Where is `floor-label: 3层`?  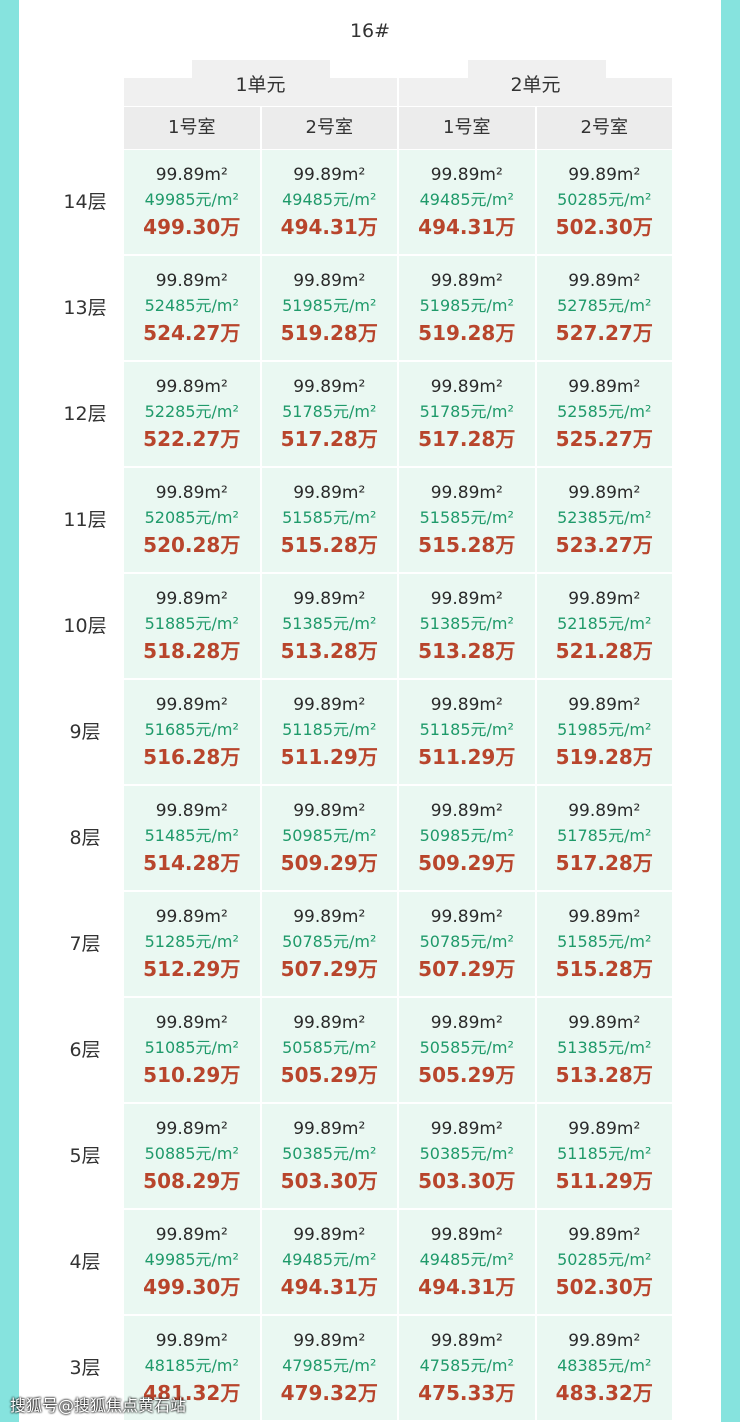
floor-label: 3层 is located at coordinates (85, 1368).